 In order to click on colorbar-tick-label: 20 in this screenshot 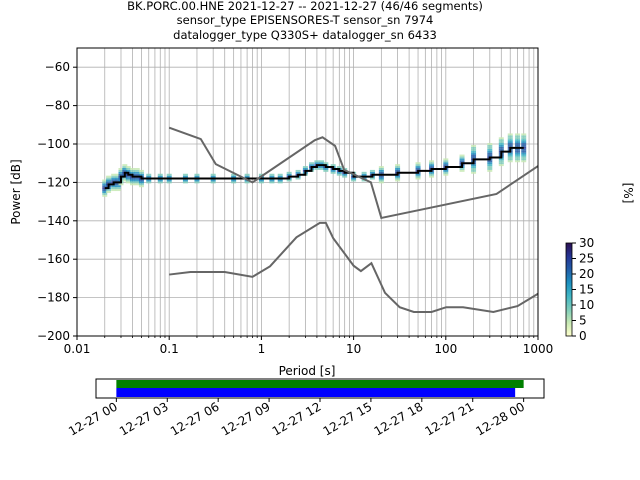, I will do `click(586, 274)`.